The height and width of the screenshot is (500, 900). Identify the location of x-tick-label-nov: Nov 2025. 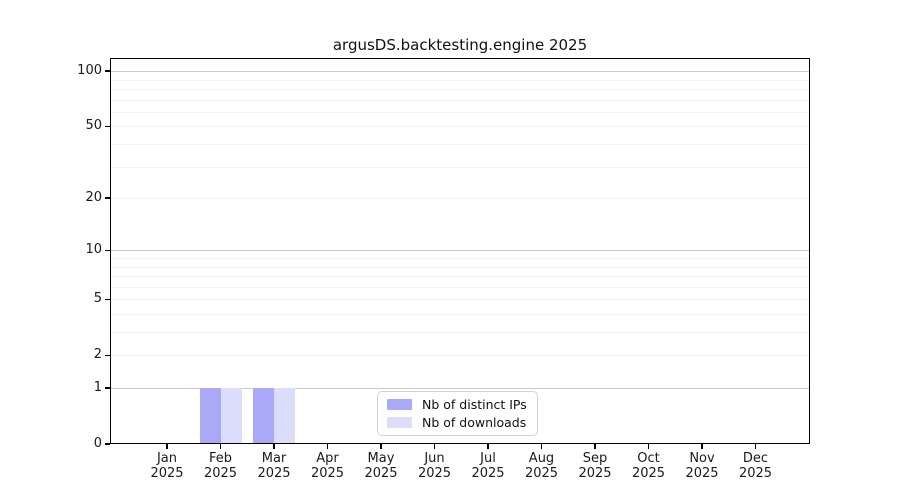
(702, 466).